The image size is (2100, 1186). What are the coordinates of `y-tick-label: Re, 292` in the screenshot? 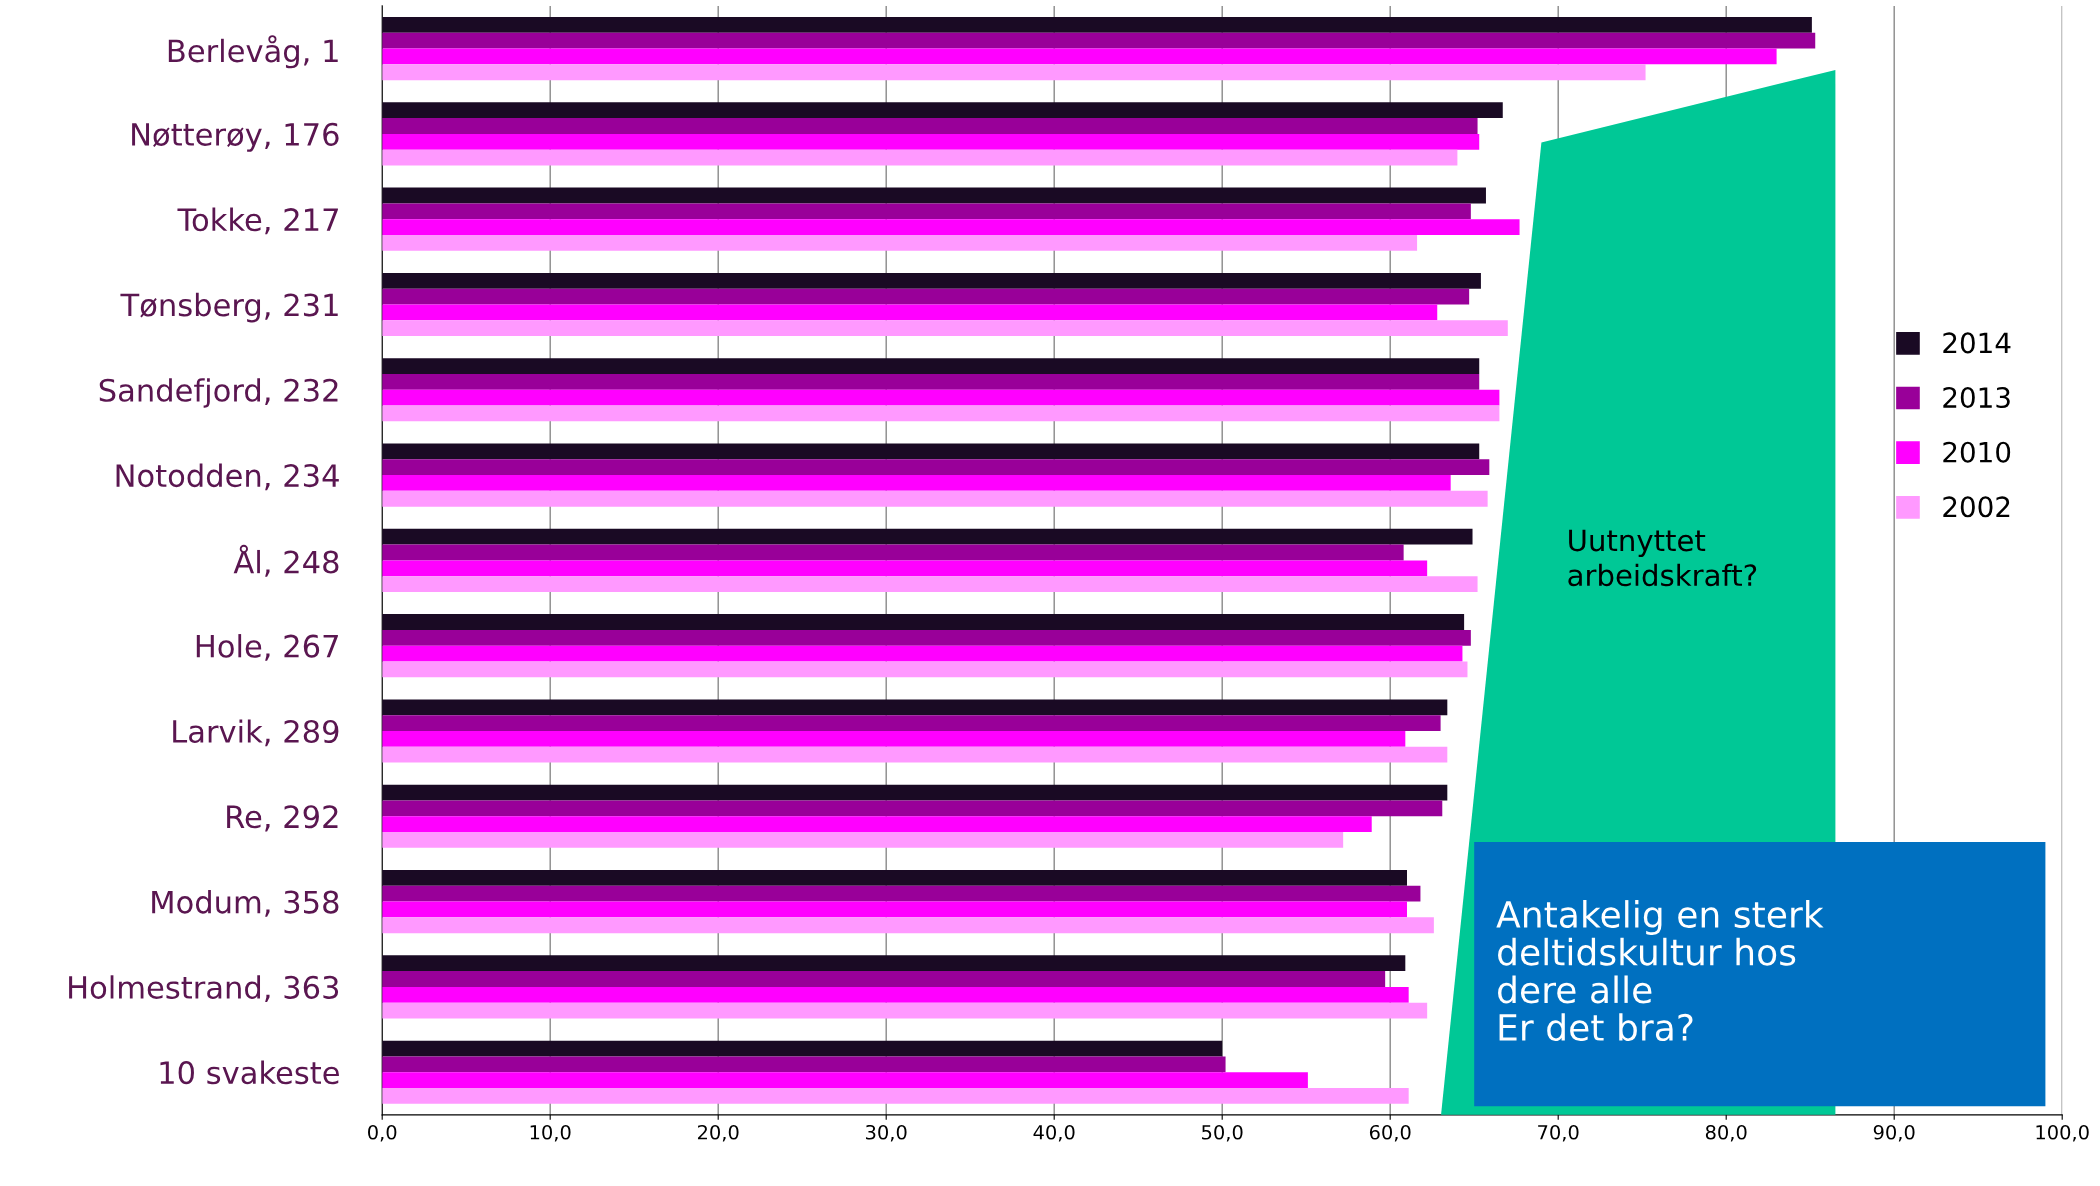 It's located at (282, 818).